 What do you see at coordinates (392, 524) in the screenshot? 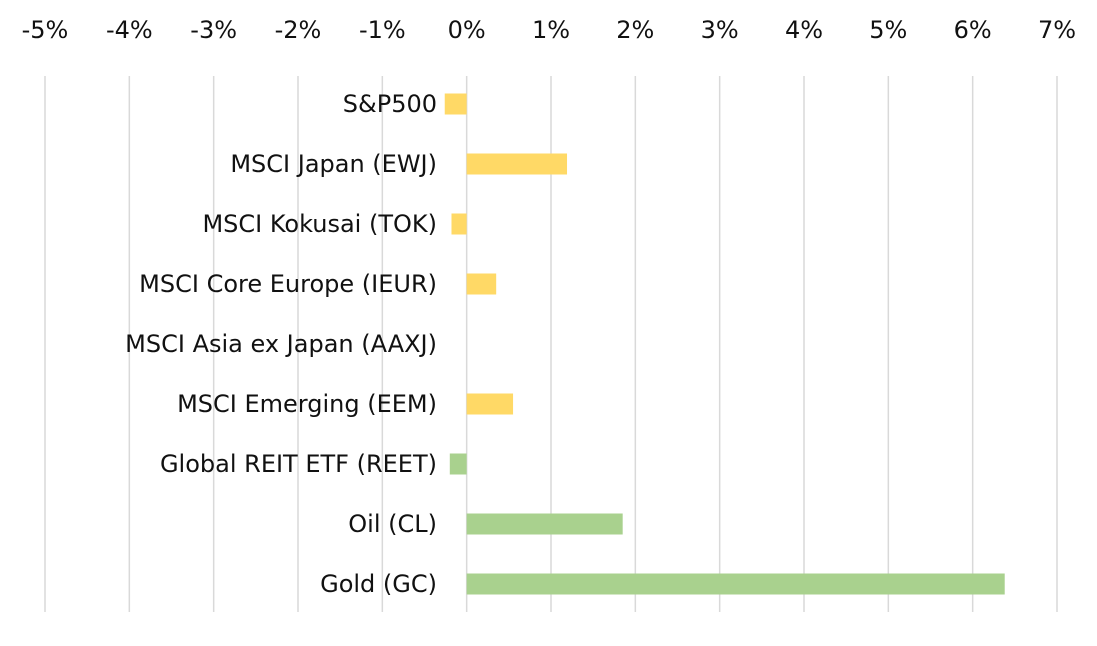
I see `category-label: Oil (CL)` at bounding box center [392, 524].